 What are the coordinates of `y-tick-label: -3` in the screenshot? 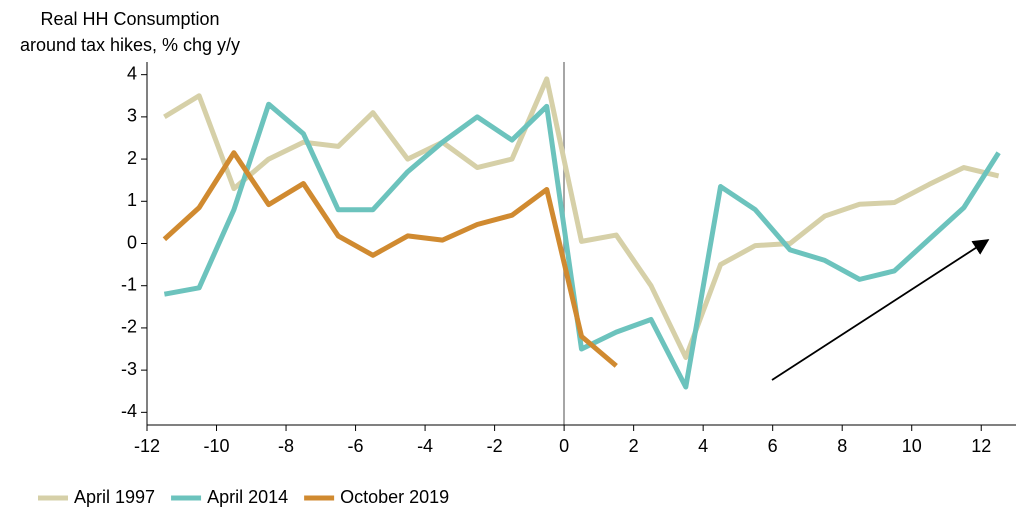 It's located at (129, 369).